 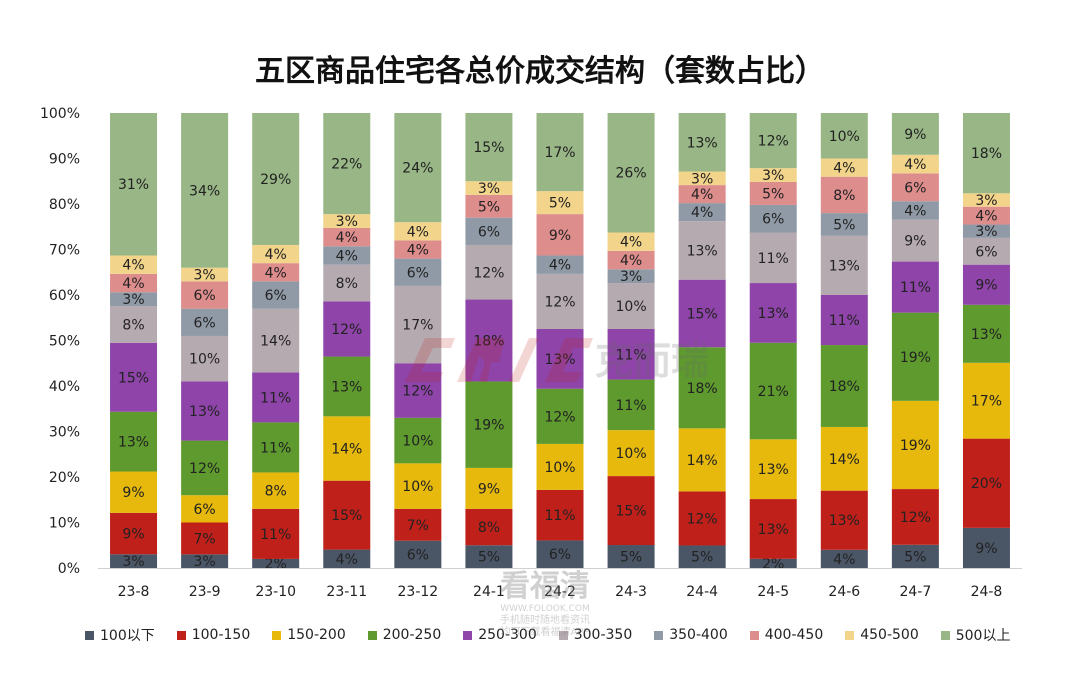 What do you see at coordinates (64, 478) in the screenshot?
I see `y-tick-label: 20%` at bounding box center [64, 478].